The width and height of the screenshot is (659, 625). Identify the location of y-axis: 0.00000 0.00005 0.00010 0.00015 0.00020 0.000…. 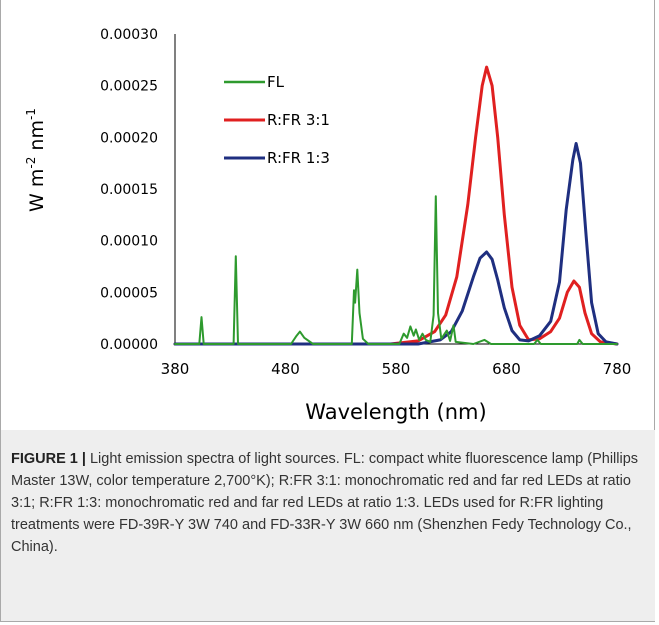
(138, 190).